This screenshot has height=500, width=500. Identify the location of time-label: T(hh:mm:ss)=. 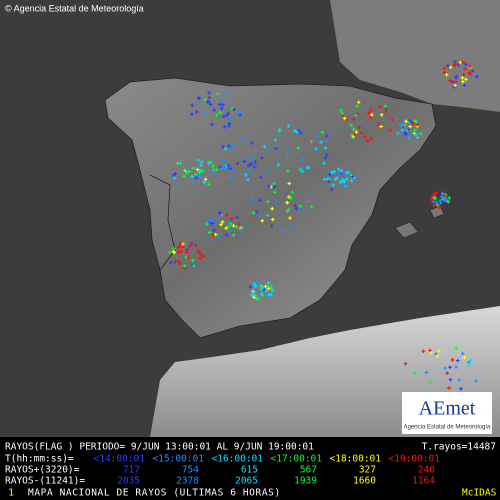
(39, 459).